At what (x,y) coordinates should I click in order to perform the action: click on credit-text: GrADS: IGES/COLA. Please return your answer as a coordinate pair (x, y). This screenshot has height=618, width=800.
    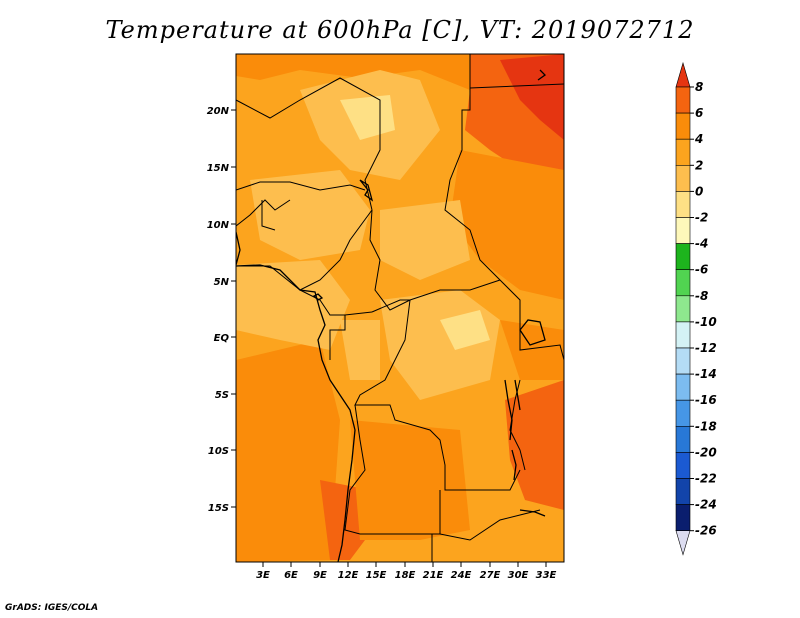
    Looking at the image, I should click on (52, 608).